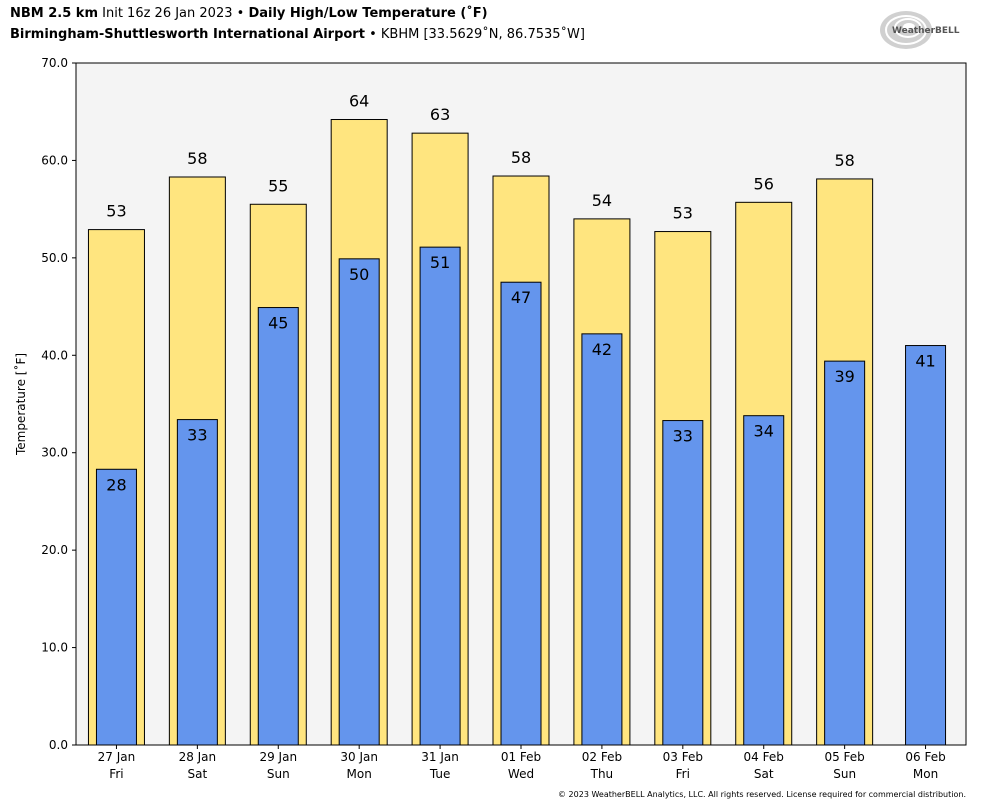  I want to click on product-name: Daily High/Low Temperature (˚F), so click(368, 13).